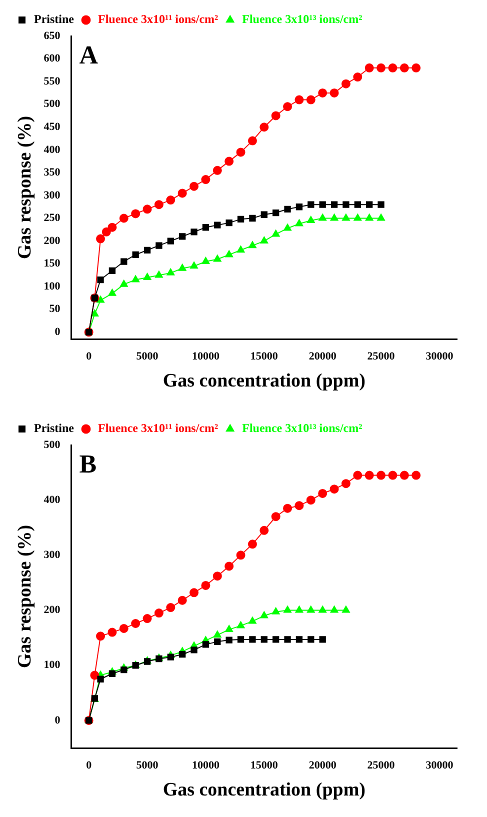  Describe the element at coordinates (52, 218) in the screenshot. I see `y-tick-label: 250` at that location.